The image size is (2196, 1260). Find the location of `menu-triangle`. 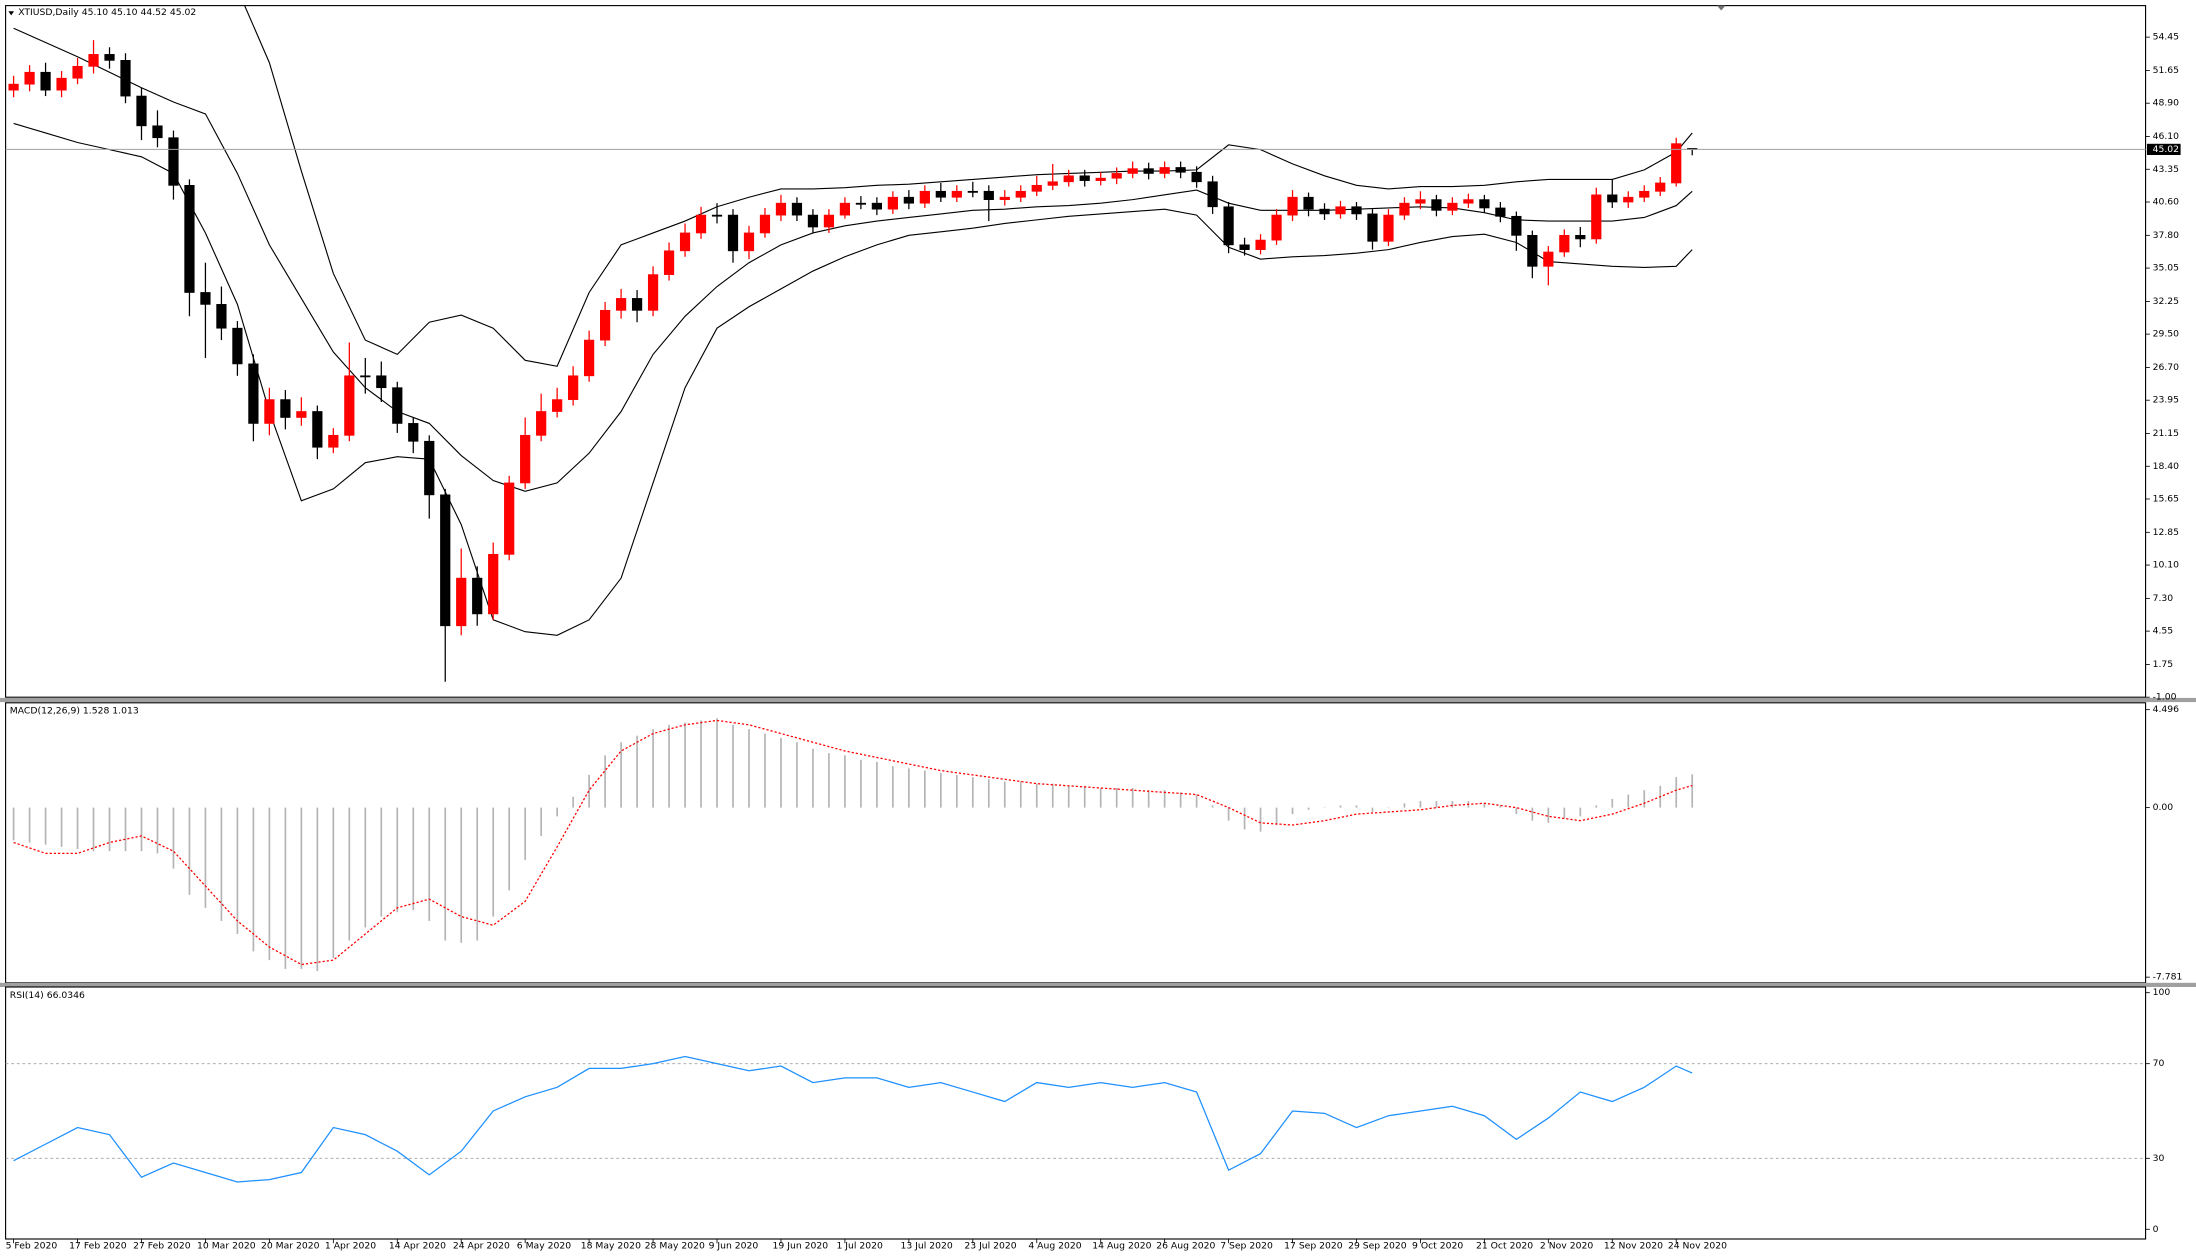

menu-triangle is located at coordinates (11, 13).